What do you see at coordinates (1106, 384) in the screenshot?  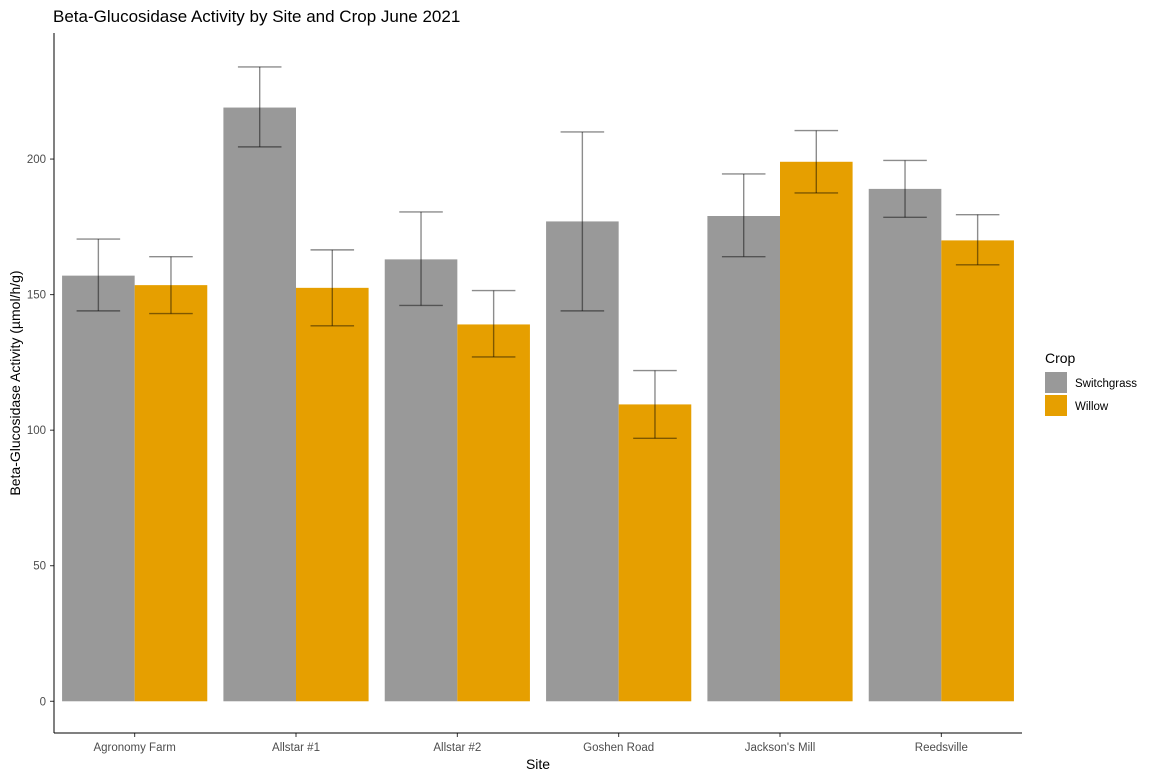 I see `legend-label-switchgrass: Switchgrass` at bounding box center [1106, 384].